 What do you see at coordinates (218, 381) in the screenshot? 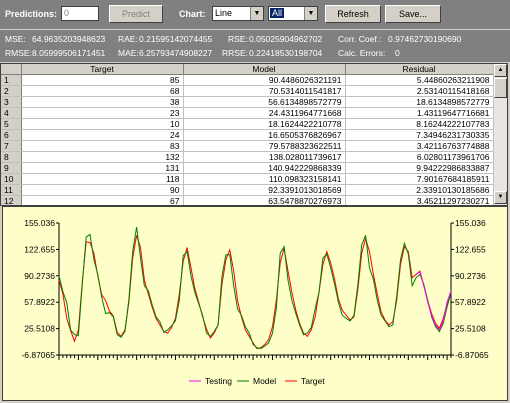
I see `legend-label-testing: Testing` at bounding box center [218, 381].